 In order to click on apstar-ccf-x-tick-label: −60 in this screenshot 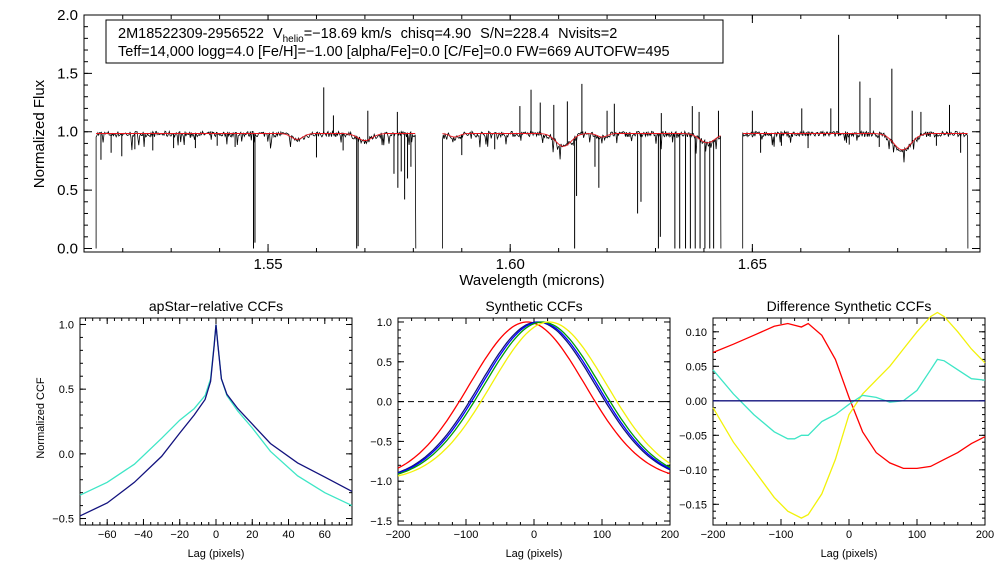, I will do `click(107, 535)`.